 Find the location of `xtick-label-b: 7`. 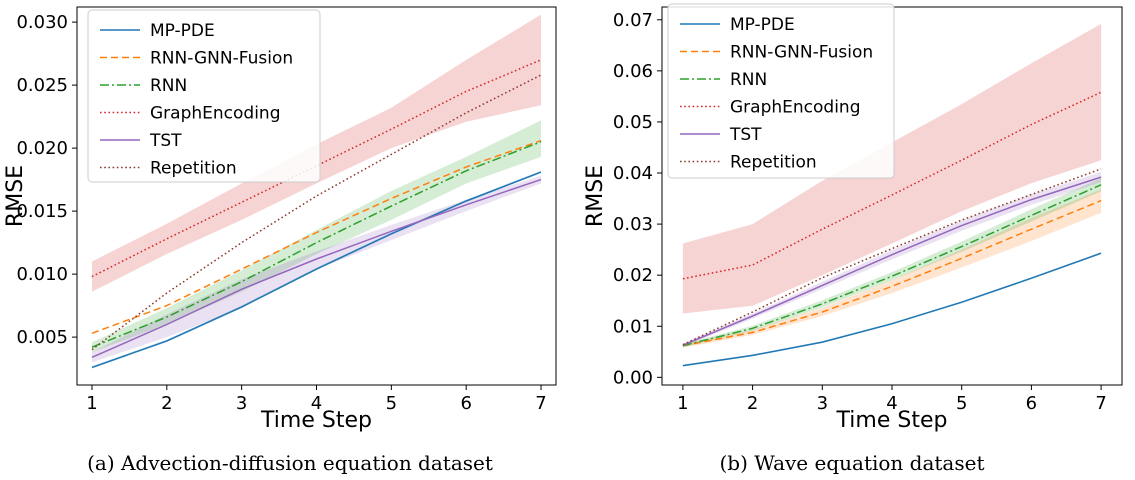

xtick-label-b: 7 is located at coordinates (1100, 403).